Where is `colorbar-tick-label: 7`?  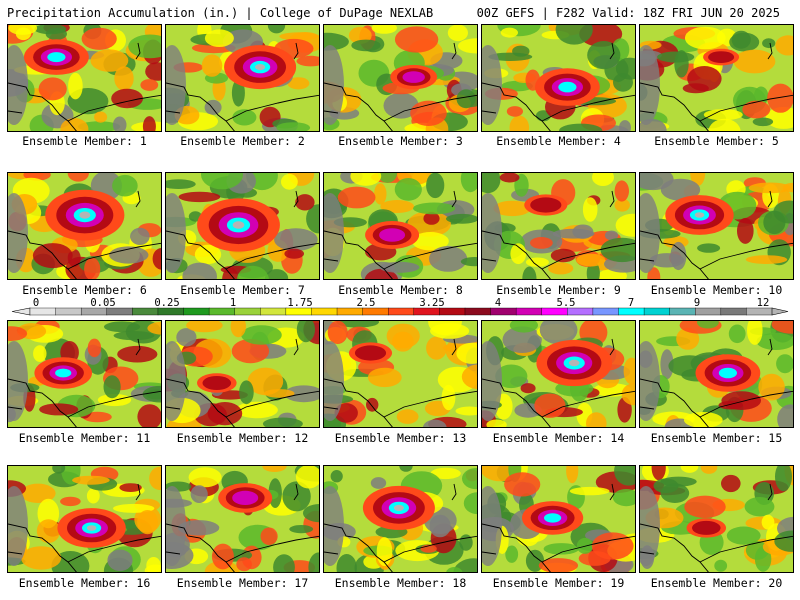
colorbar-tick-label: 7 is located at coordinates (631, 303).